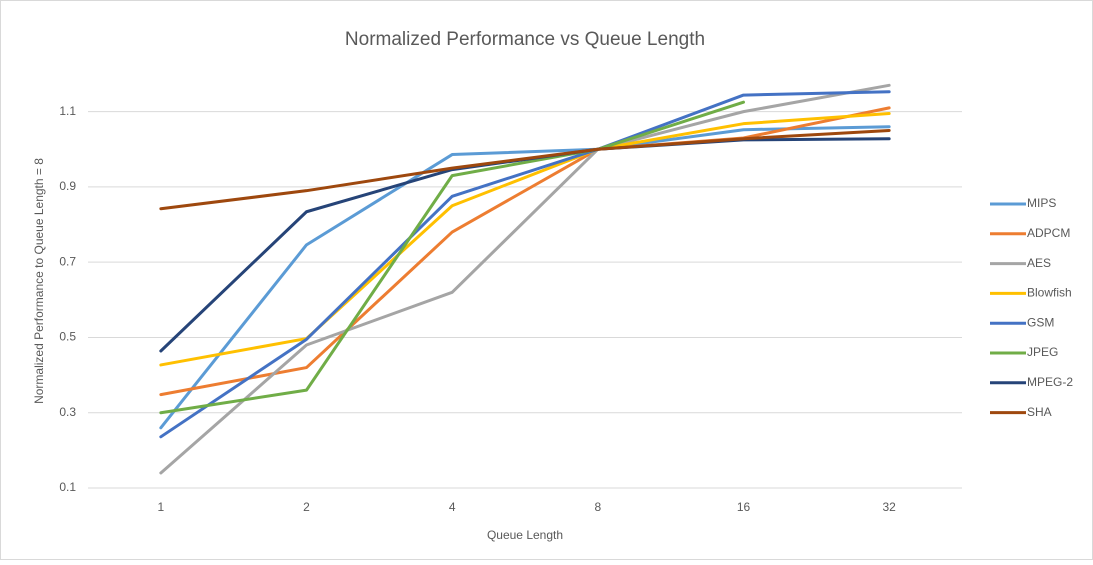 This screenshot has height=565, width=1093. I want to click on legend-label: SHA, so click(1039, 412).